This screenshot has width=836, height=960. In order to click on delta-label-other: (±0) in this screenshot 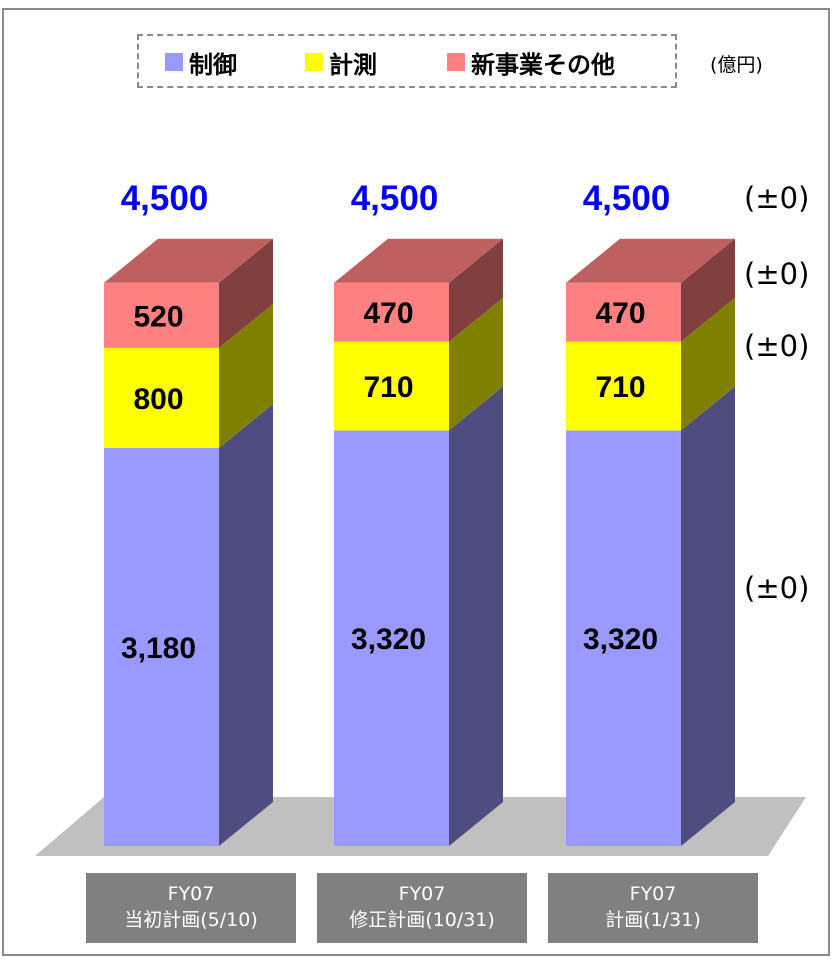, I will do `click(776, 274)`.